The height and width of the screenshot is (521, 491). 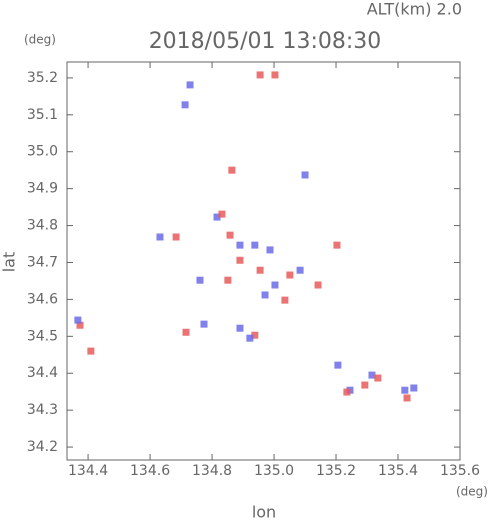 I want to click on x-tick-label: 135.0, so click(x=274, y=471).